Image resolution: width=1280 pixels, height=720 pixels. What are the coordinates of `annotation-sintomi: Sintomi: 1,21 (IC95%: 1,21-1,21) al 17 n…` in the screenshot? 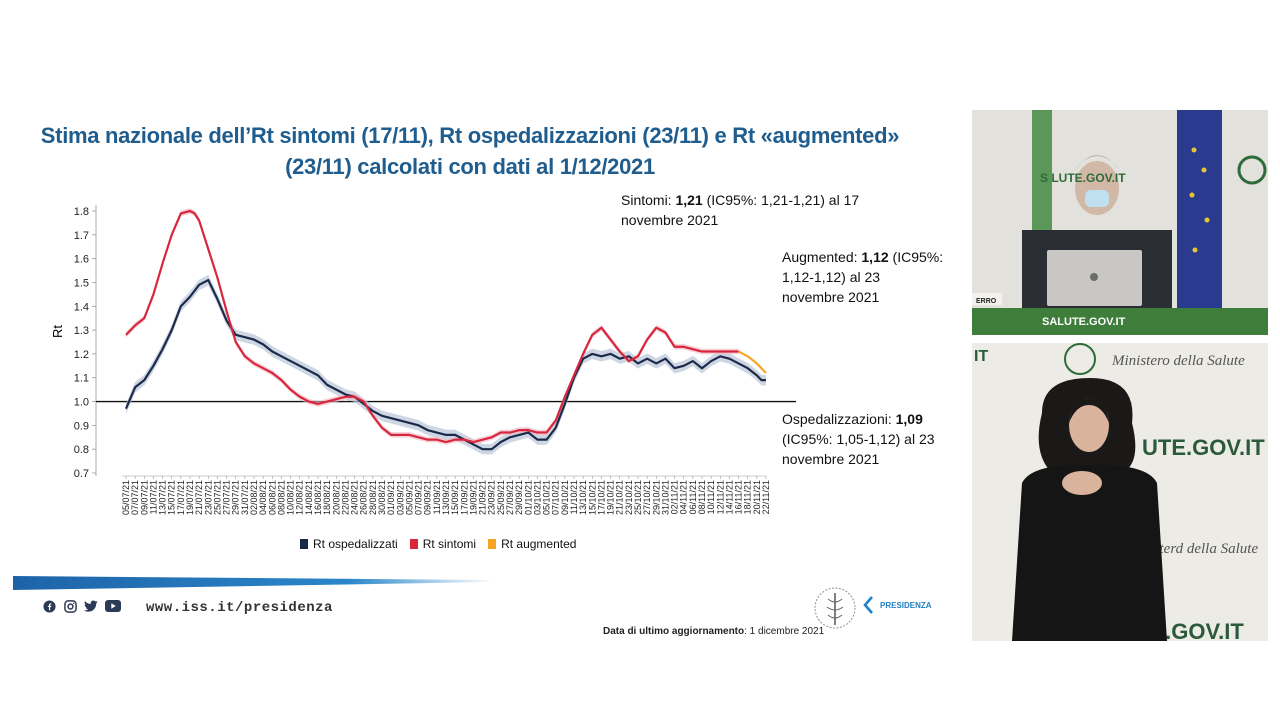 It's located at (740, 210).